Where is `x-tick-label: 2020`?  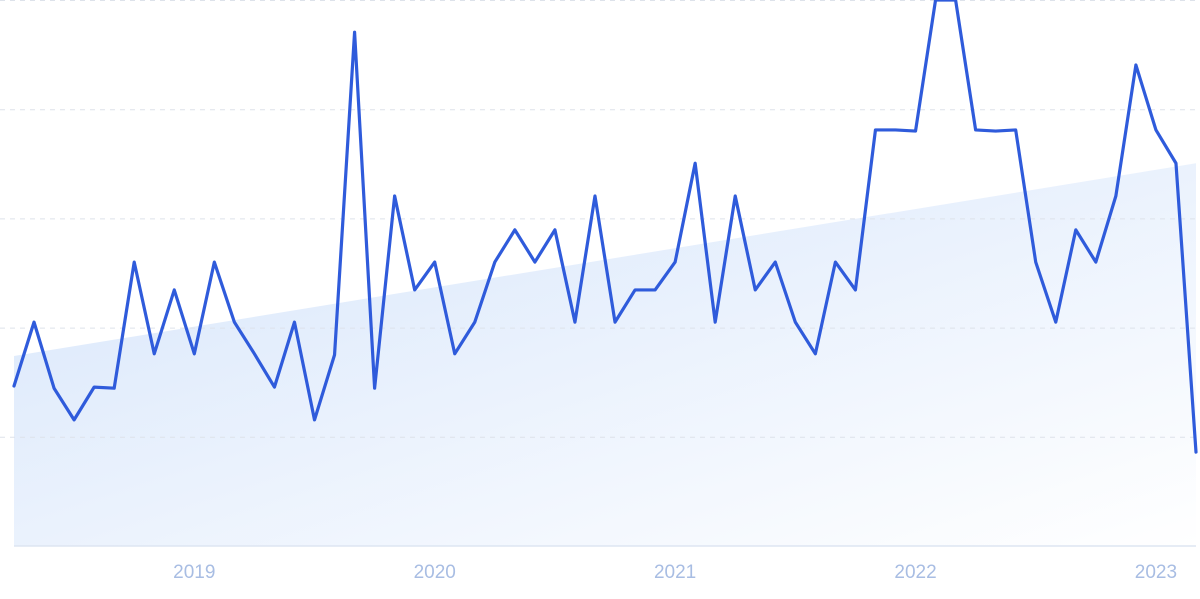
x-tick-label: 2020 is located at coordinates (435, 572).